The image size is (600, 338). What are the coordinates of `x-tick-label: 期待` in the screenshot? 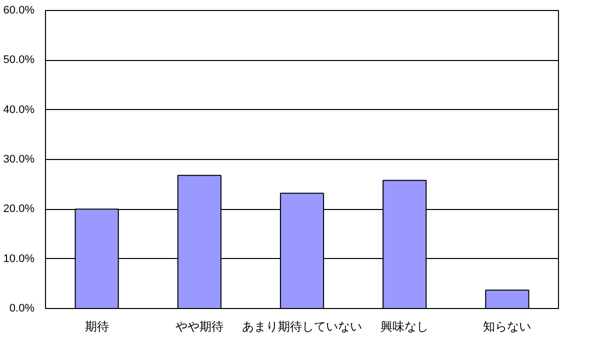 It's located at (96, 327).